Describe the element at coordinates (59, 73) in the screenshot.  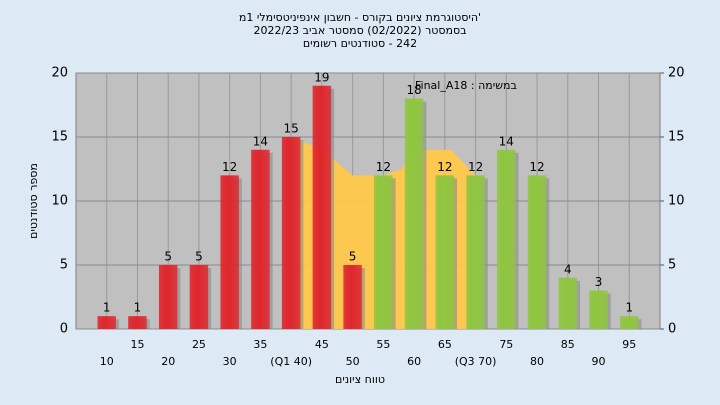
I see `y-tick-label: 20` at that location.